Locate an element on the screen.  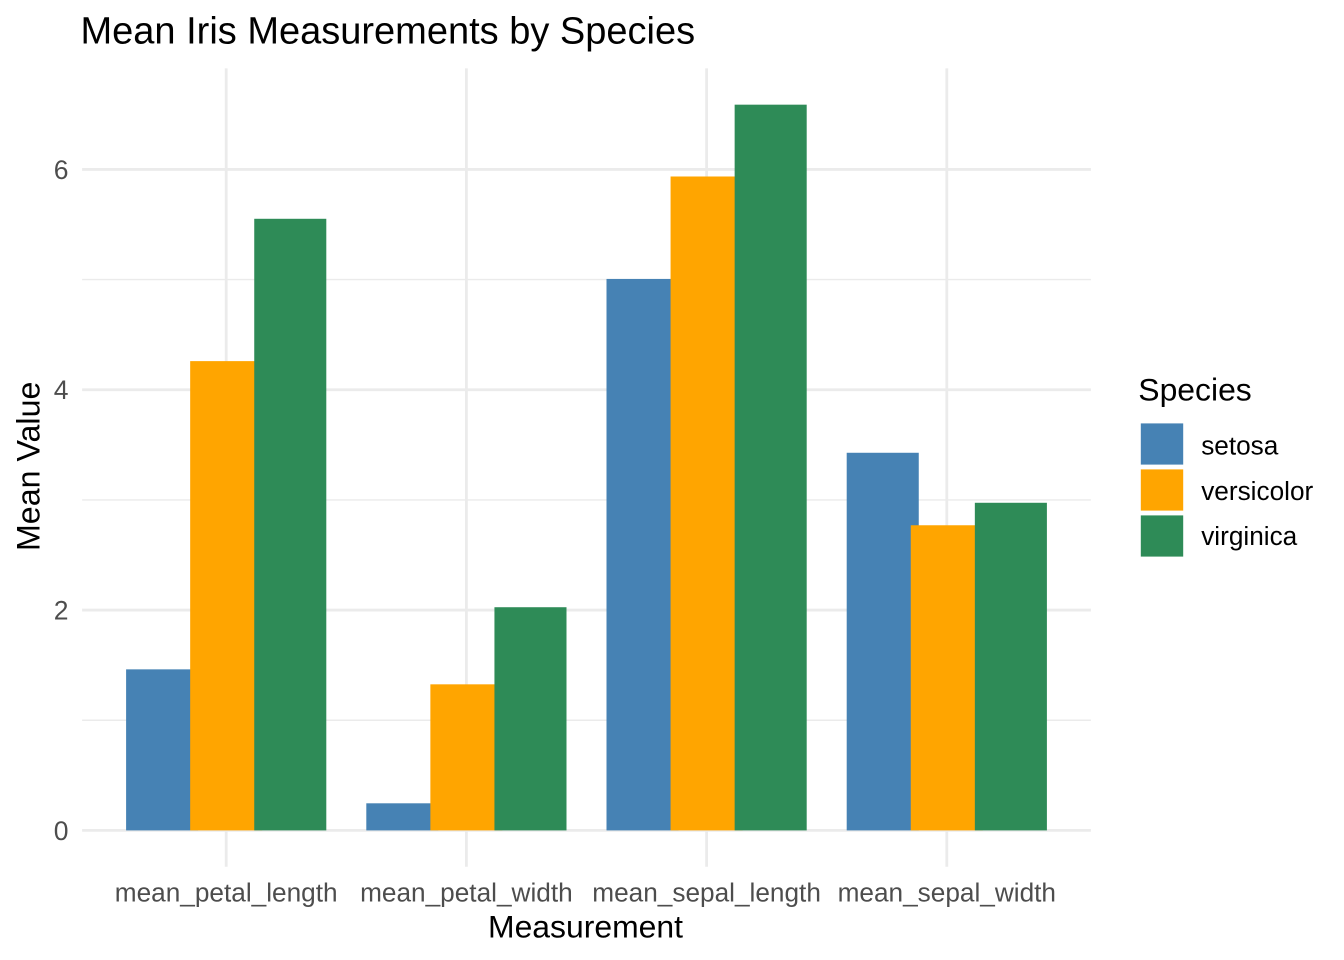
svg-text:Mean Iris Measurements by Spec: Mean Iris Measurements by Species is located at coordinates (388, 32).